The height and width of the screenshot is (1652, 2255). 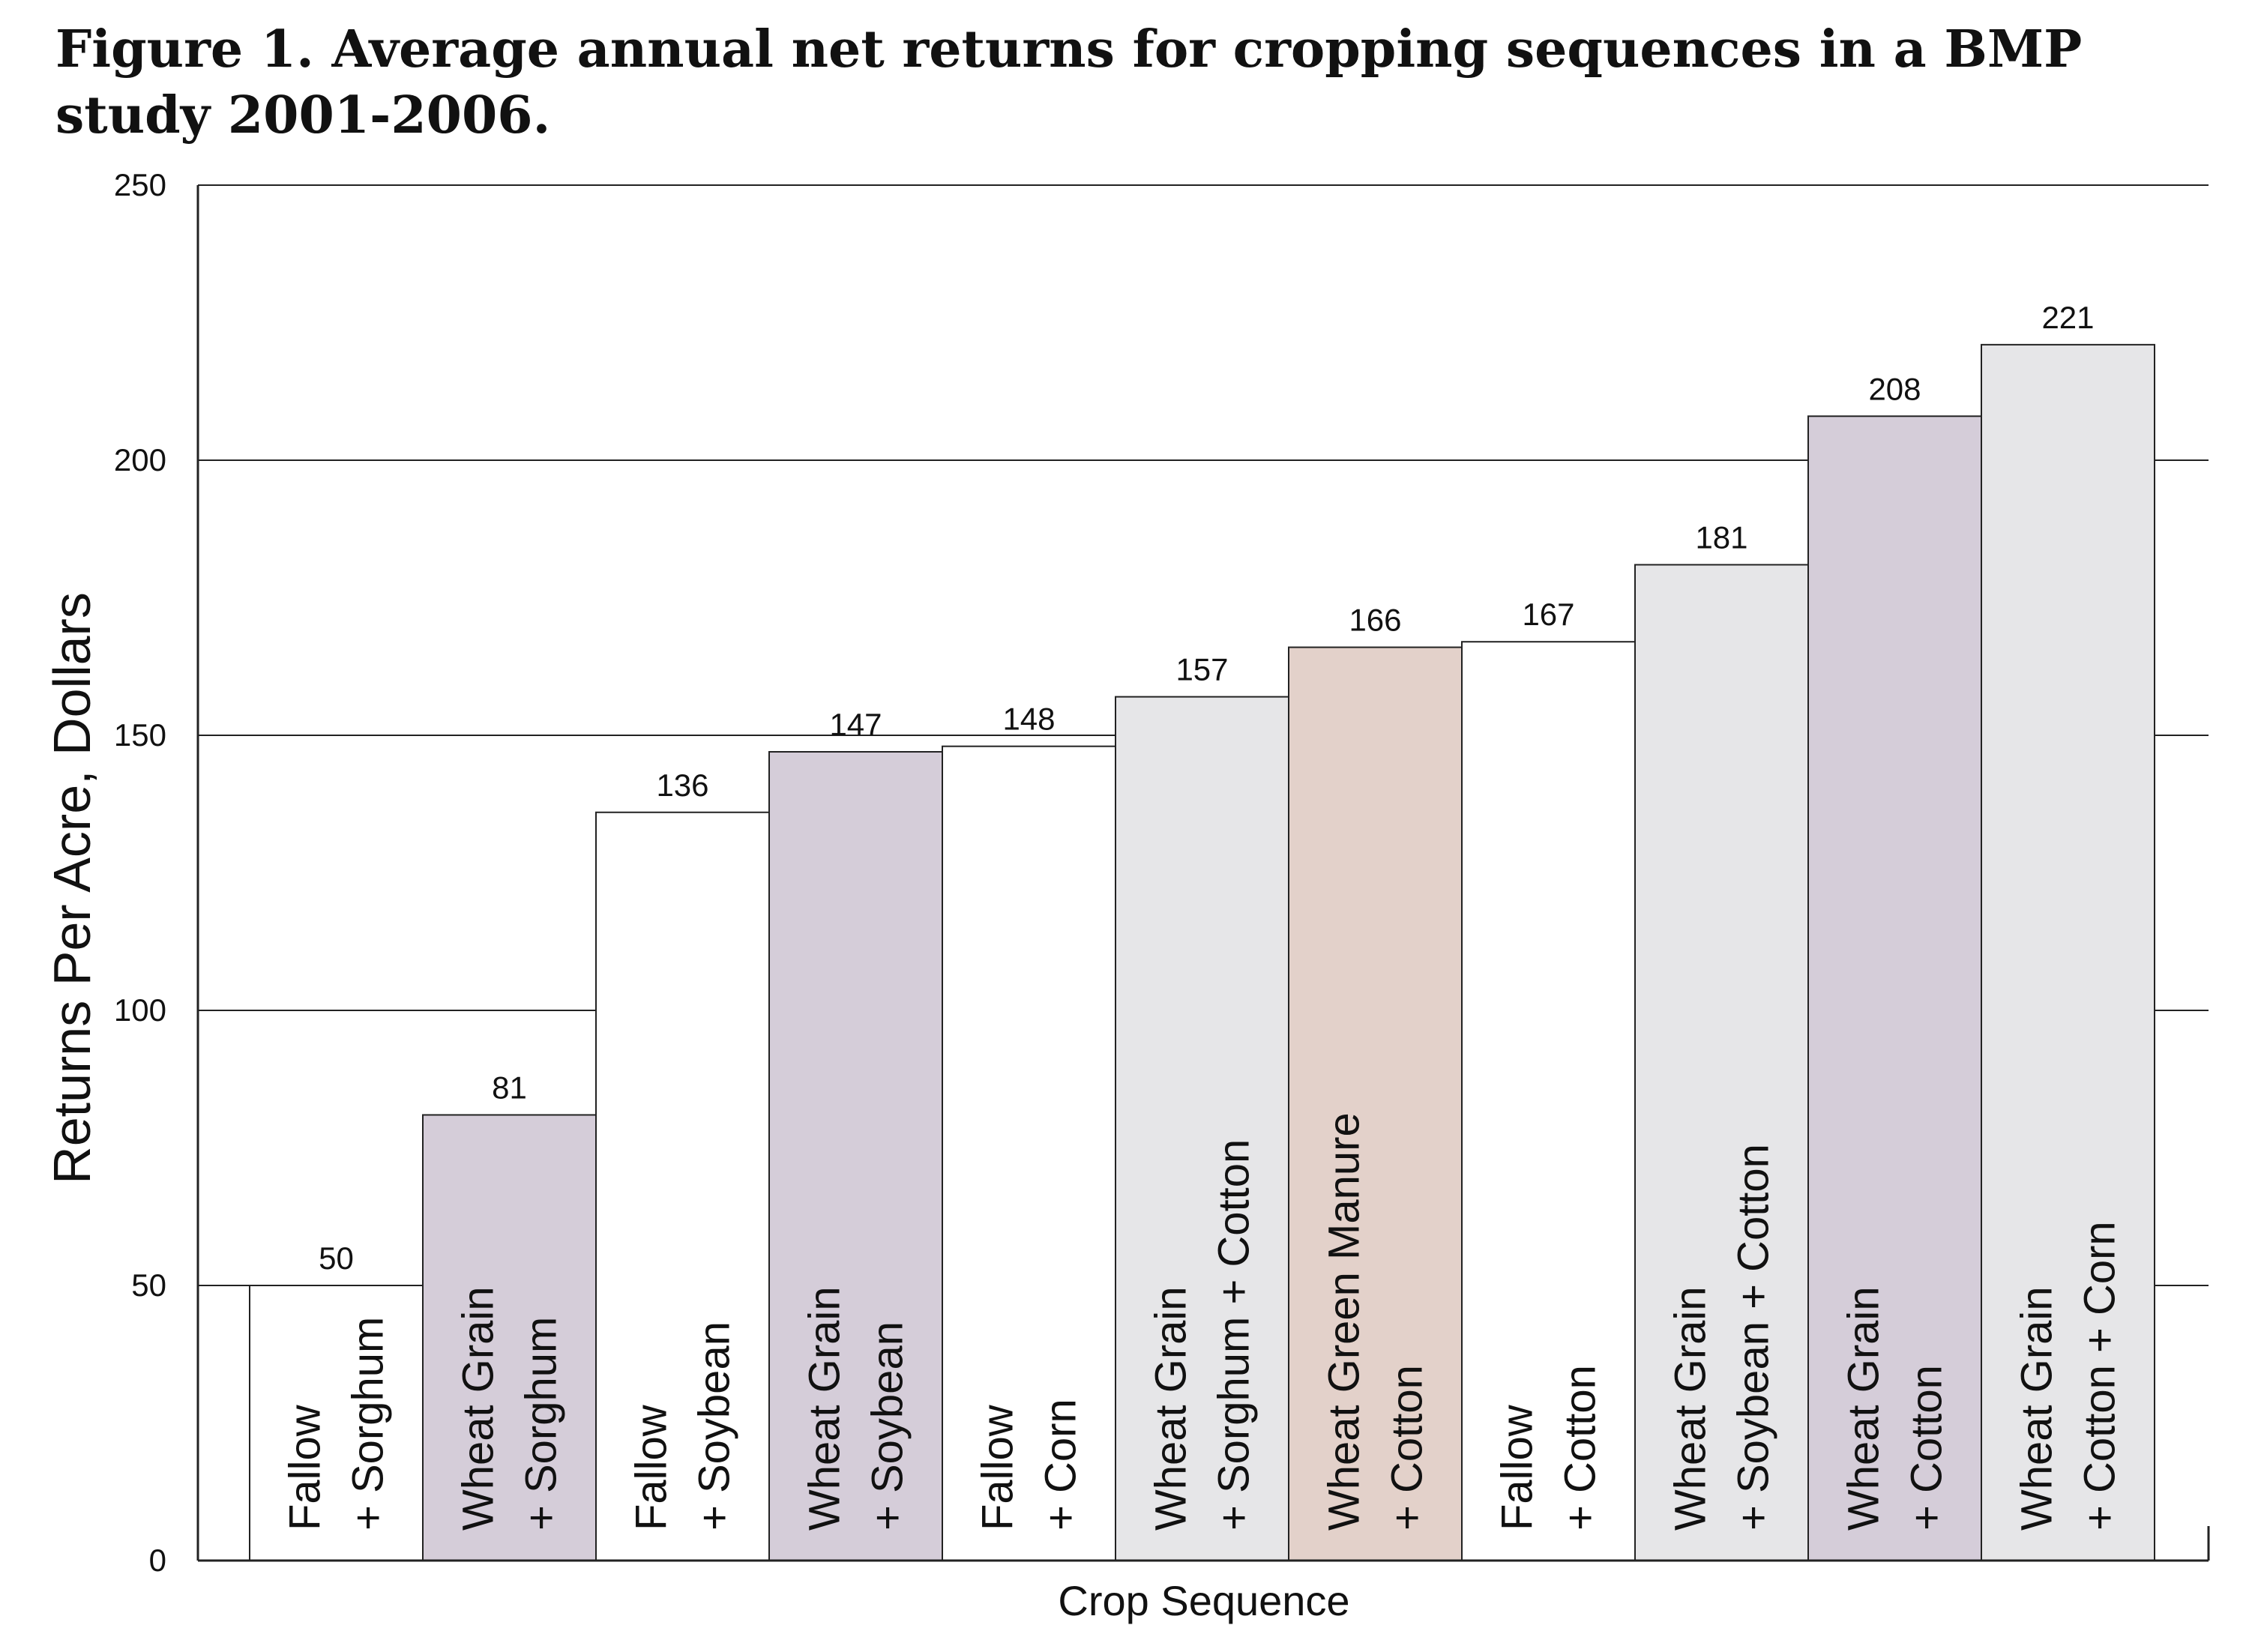 What do you see at coordinates (856, 724) in the screenshot?
I see `data-label: 147` at bounding box center [856, 724].